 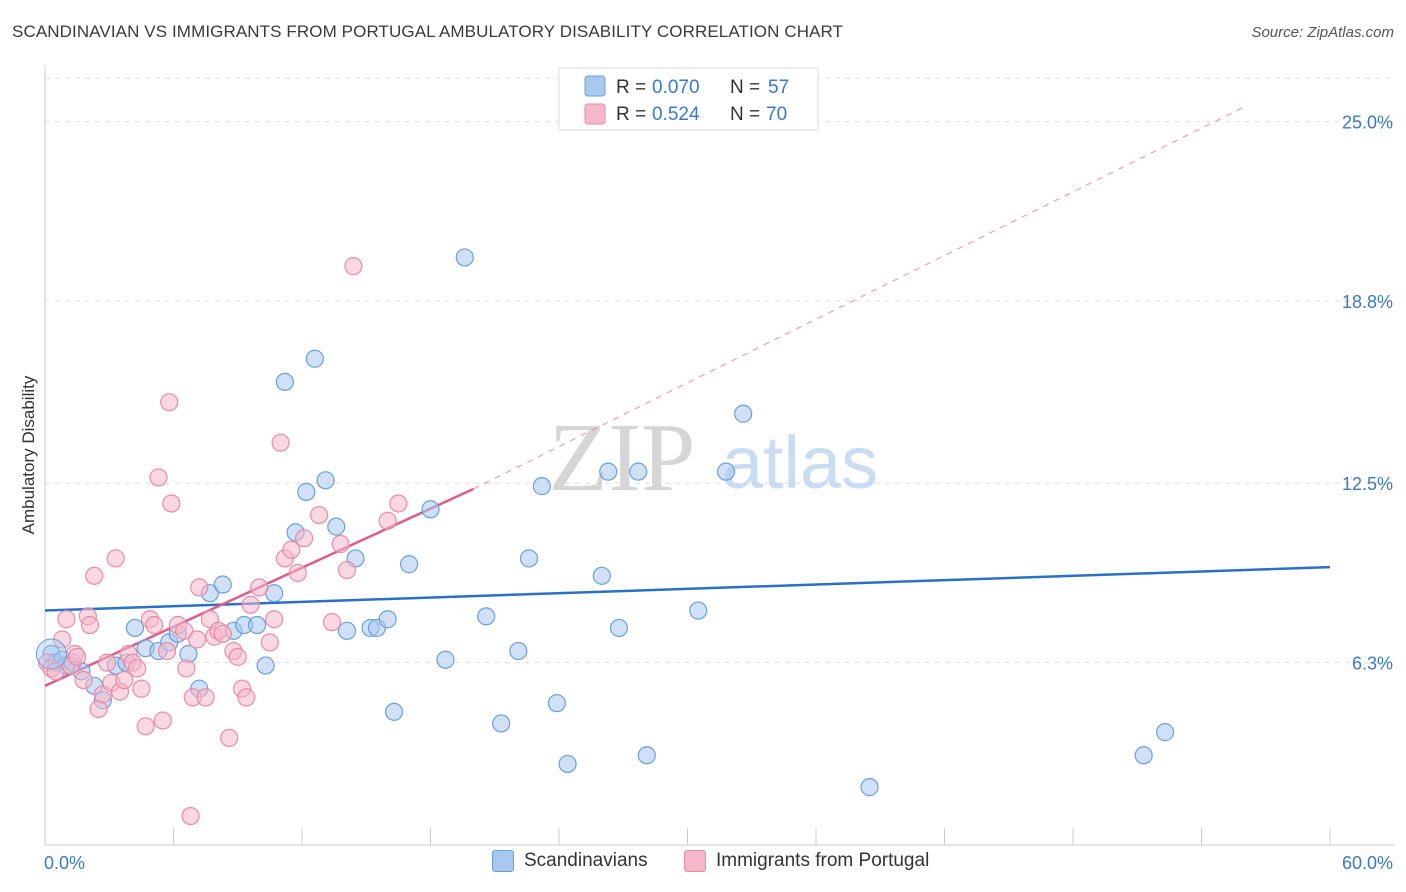 I want to click on legend-item-portugal: Immigrants from Portugal, so click(x=806, y=861).